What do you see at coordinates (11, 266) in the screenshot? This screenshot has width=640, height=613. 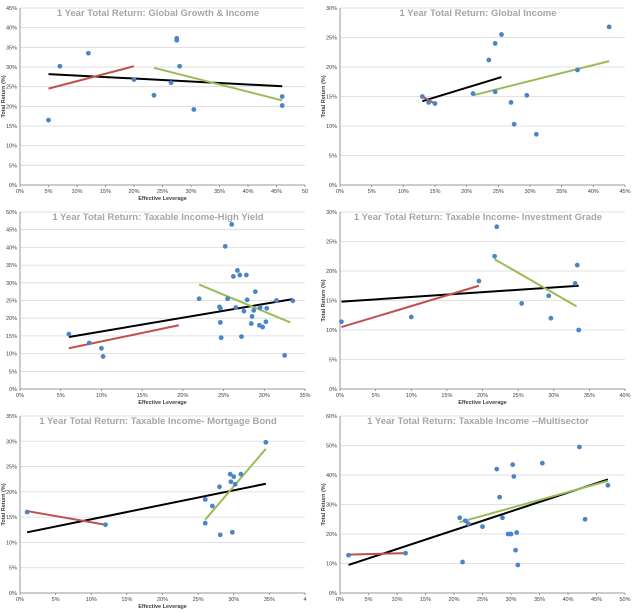 I see `y-tick-label: 35%` at bounding box center [11, 266].